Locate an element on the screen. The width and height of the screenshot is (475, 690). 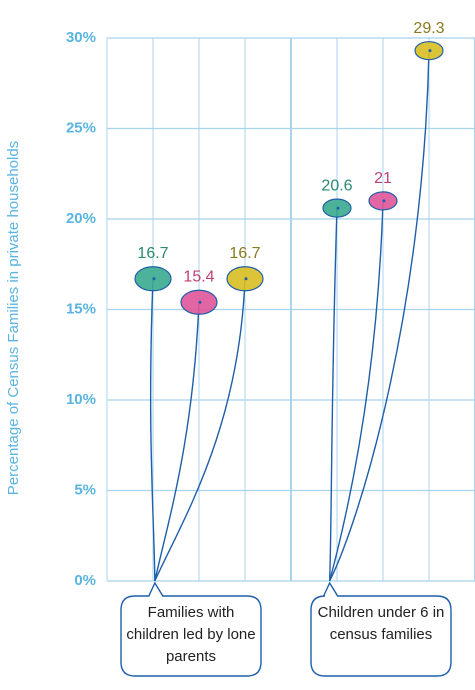
y-tick-label: 20% is located at coordinates (81, 218).